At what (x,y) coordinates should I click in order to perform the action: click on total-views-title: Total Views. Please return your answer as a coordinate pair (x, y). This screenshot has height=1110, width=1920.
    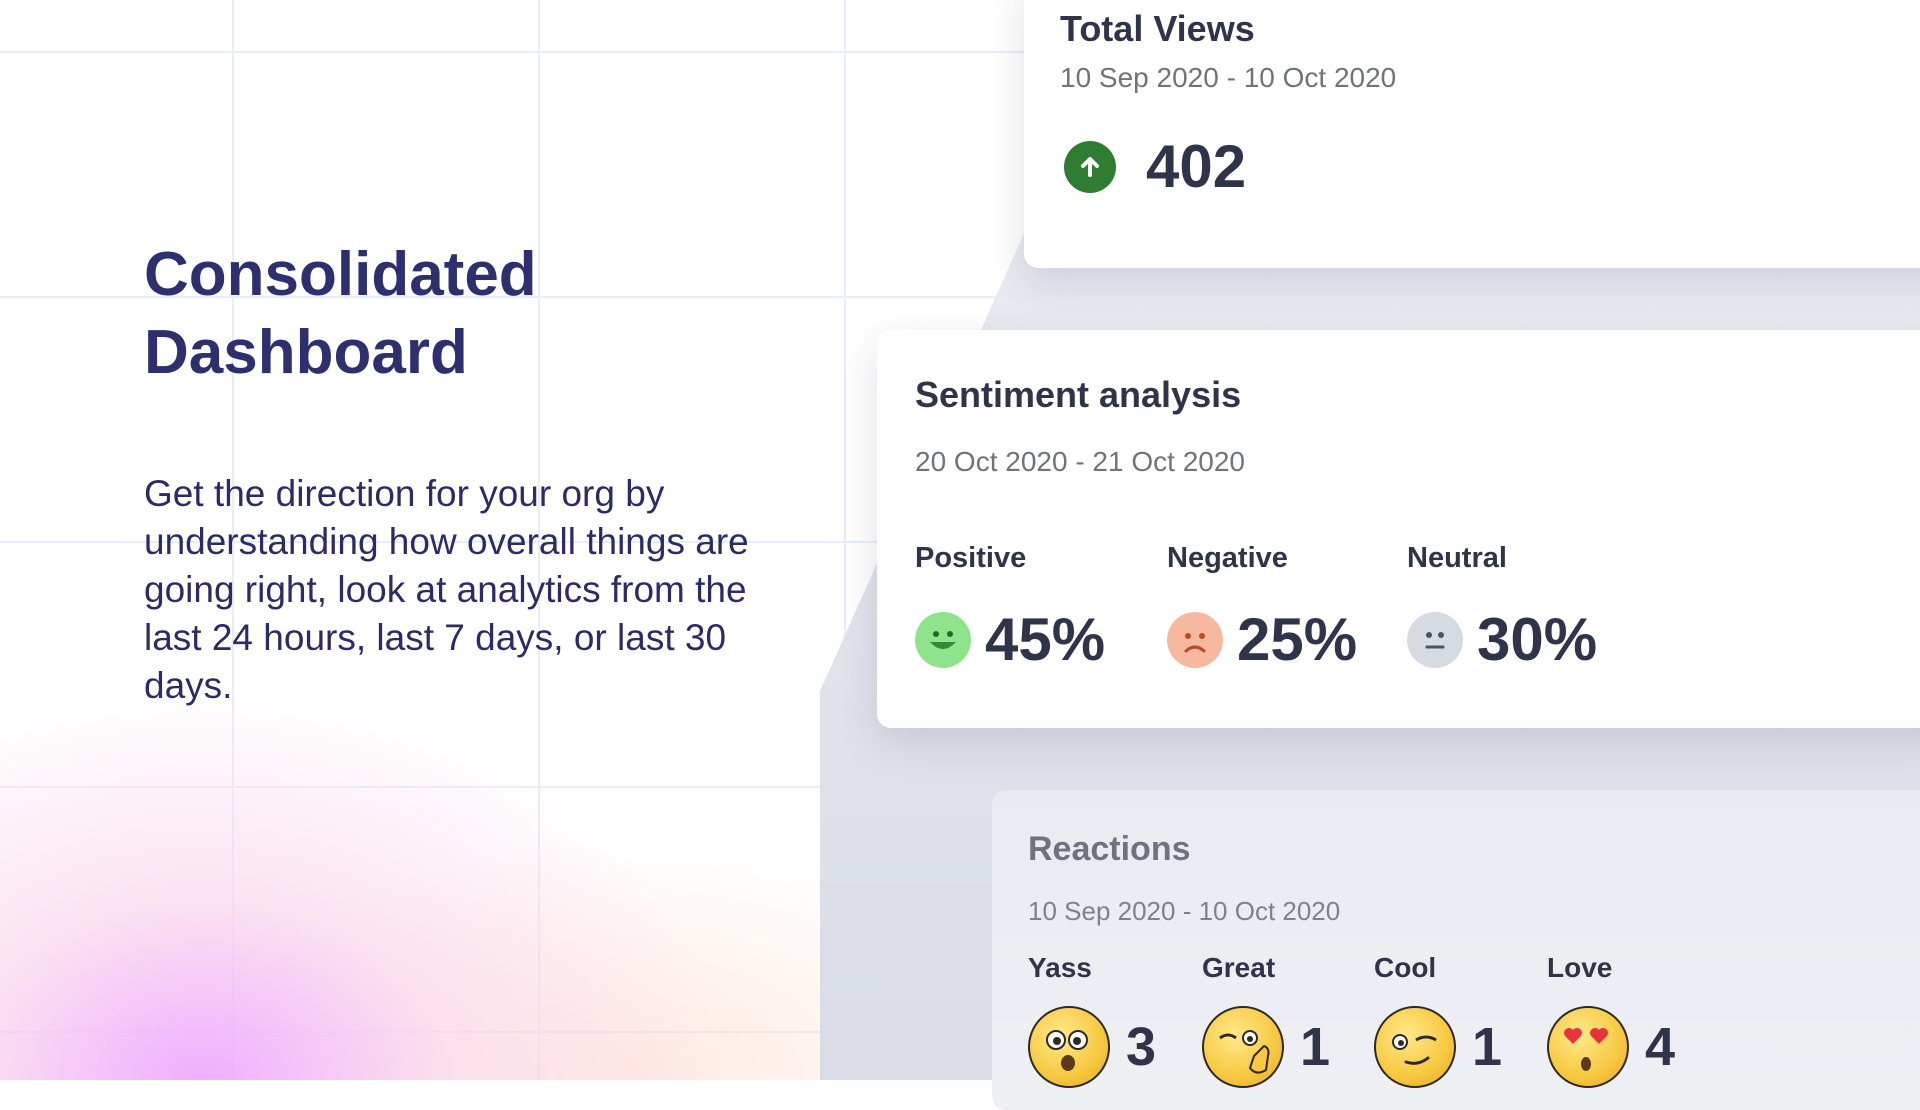
    Looking at the image, I should click on (1157, 28).